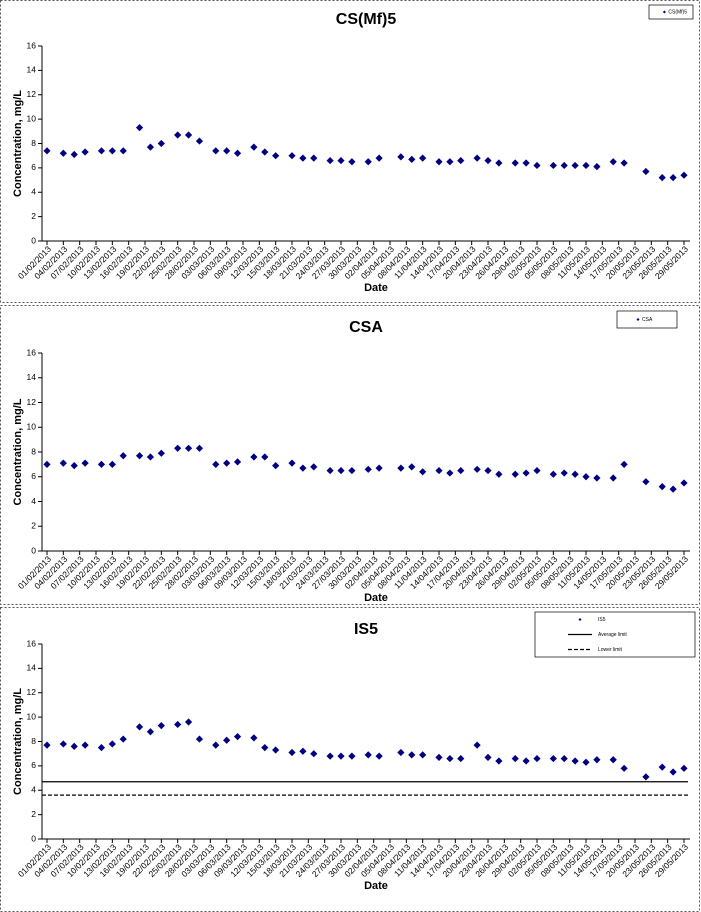 The image size is (701, 912). What do you see at coordinates (32, 377) in the screenshot?
I see `y-tick-label: 14` at bounding box center [32, 377].